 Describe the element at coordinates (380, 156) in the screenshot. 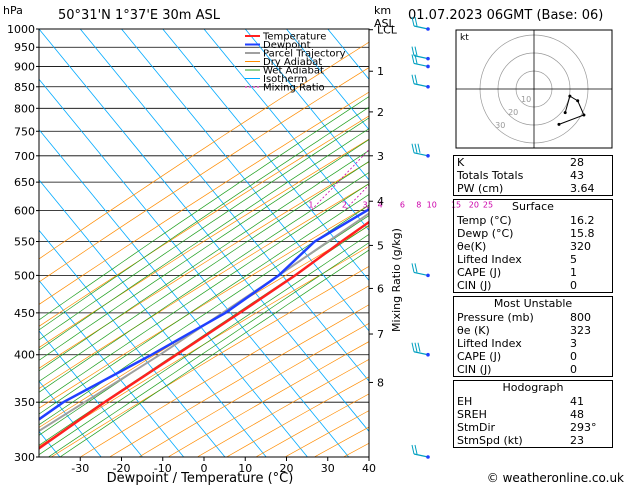

I see `km-tick-label: 3` at that location.